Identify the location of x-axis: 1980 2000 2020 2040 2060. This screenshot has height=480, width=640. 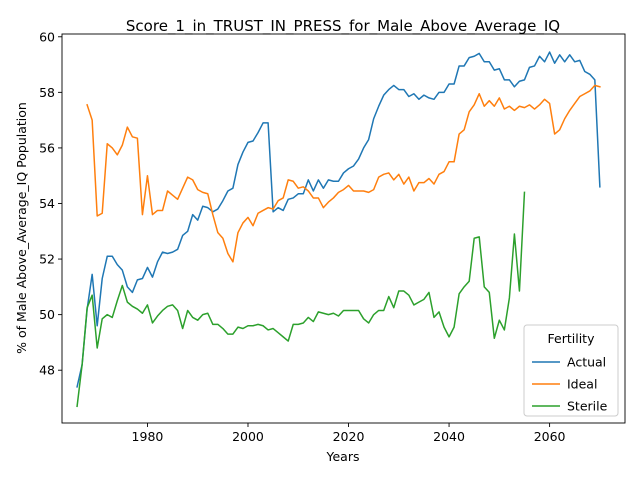
(349, 433).